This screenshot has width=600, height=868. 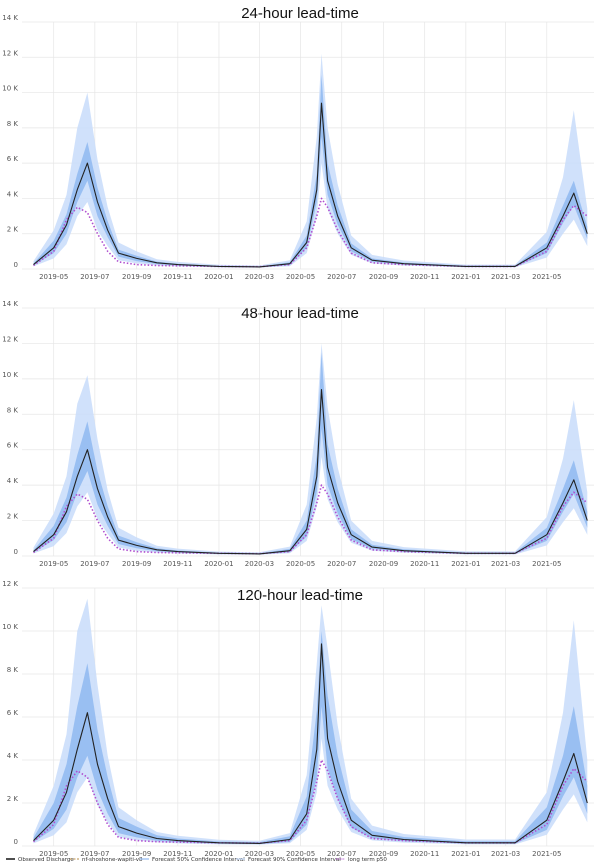 What do you see at coordinates (300, 595) in the screenshot?
I see `chart-title: 120-hour lead-time` at bounding box center [300, 595].